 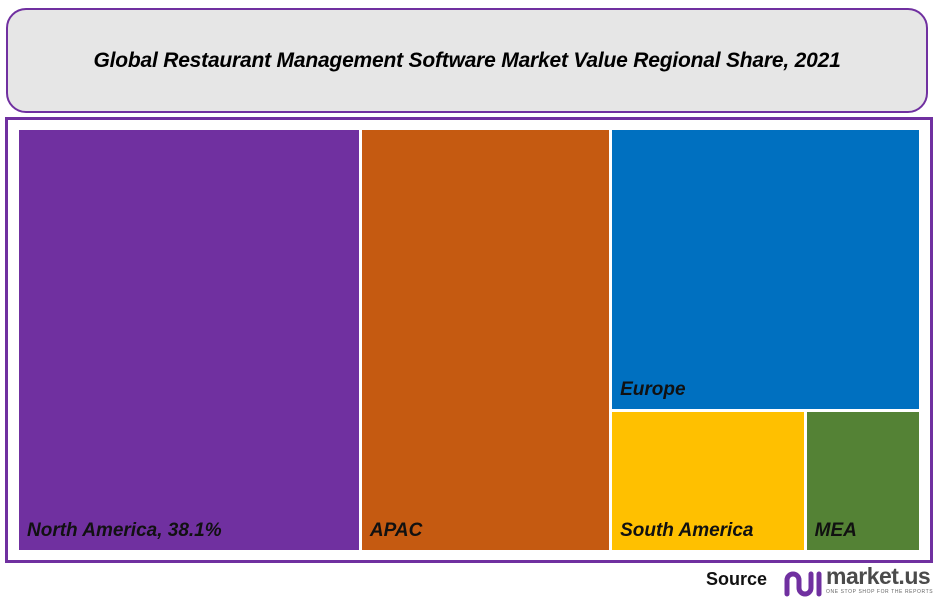 I want to click on market-us-logo-icon, so click(x=803, y=584).